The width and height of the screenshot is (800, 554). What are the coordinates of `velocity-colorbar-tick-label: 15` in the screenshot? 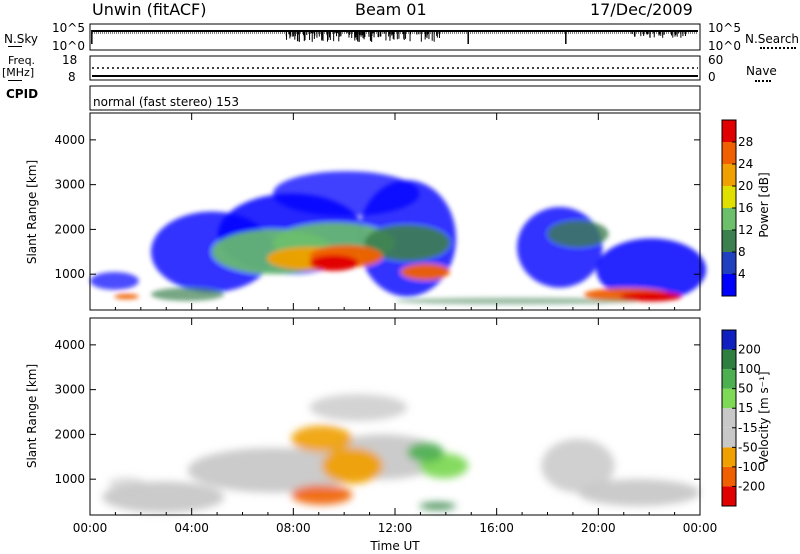 It's located at (745, 408).